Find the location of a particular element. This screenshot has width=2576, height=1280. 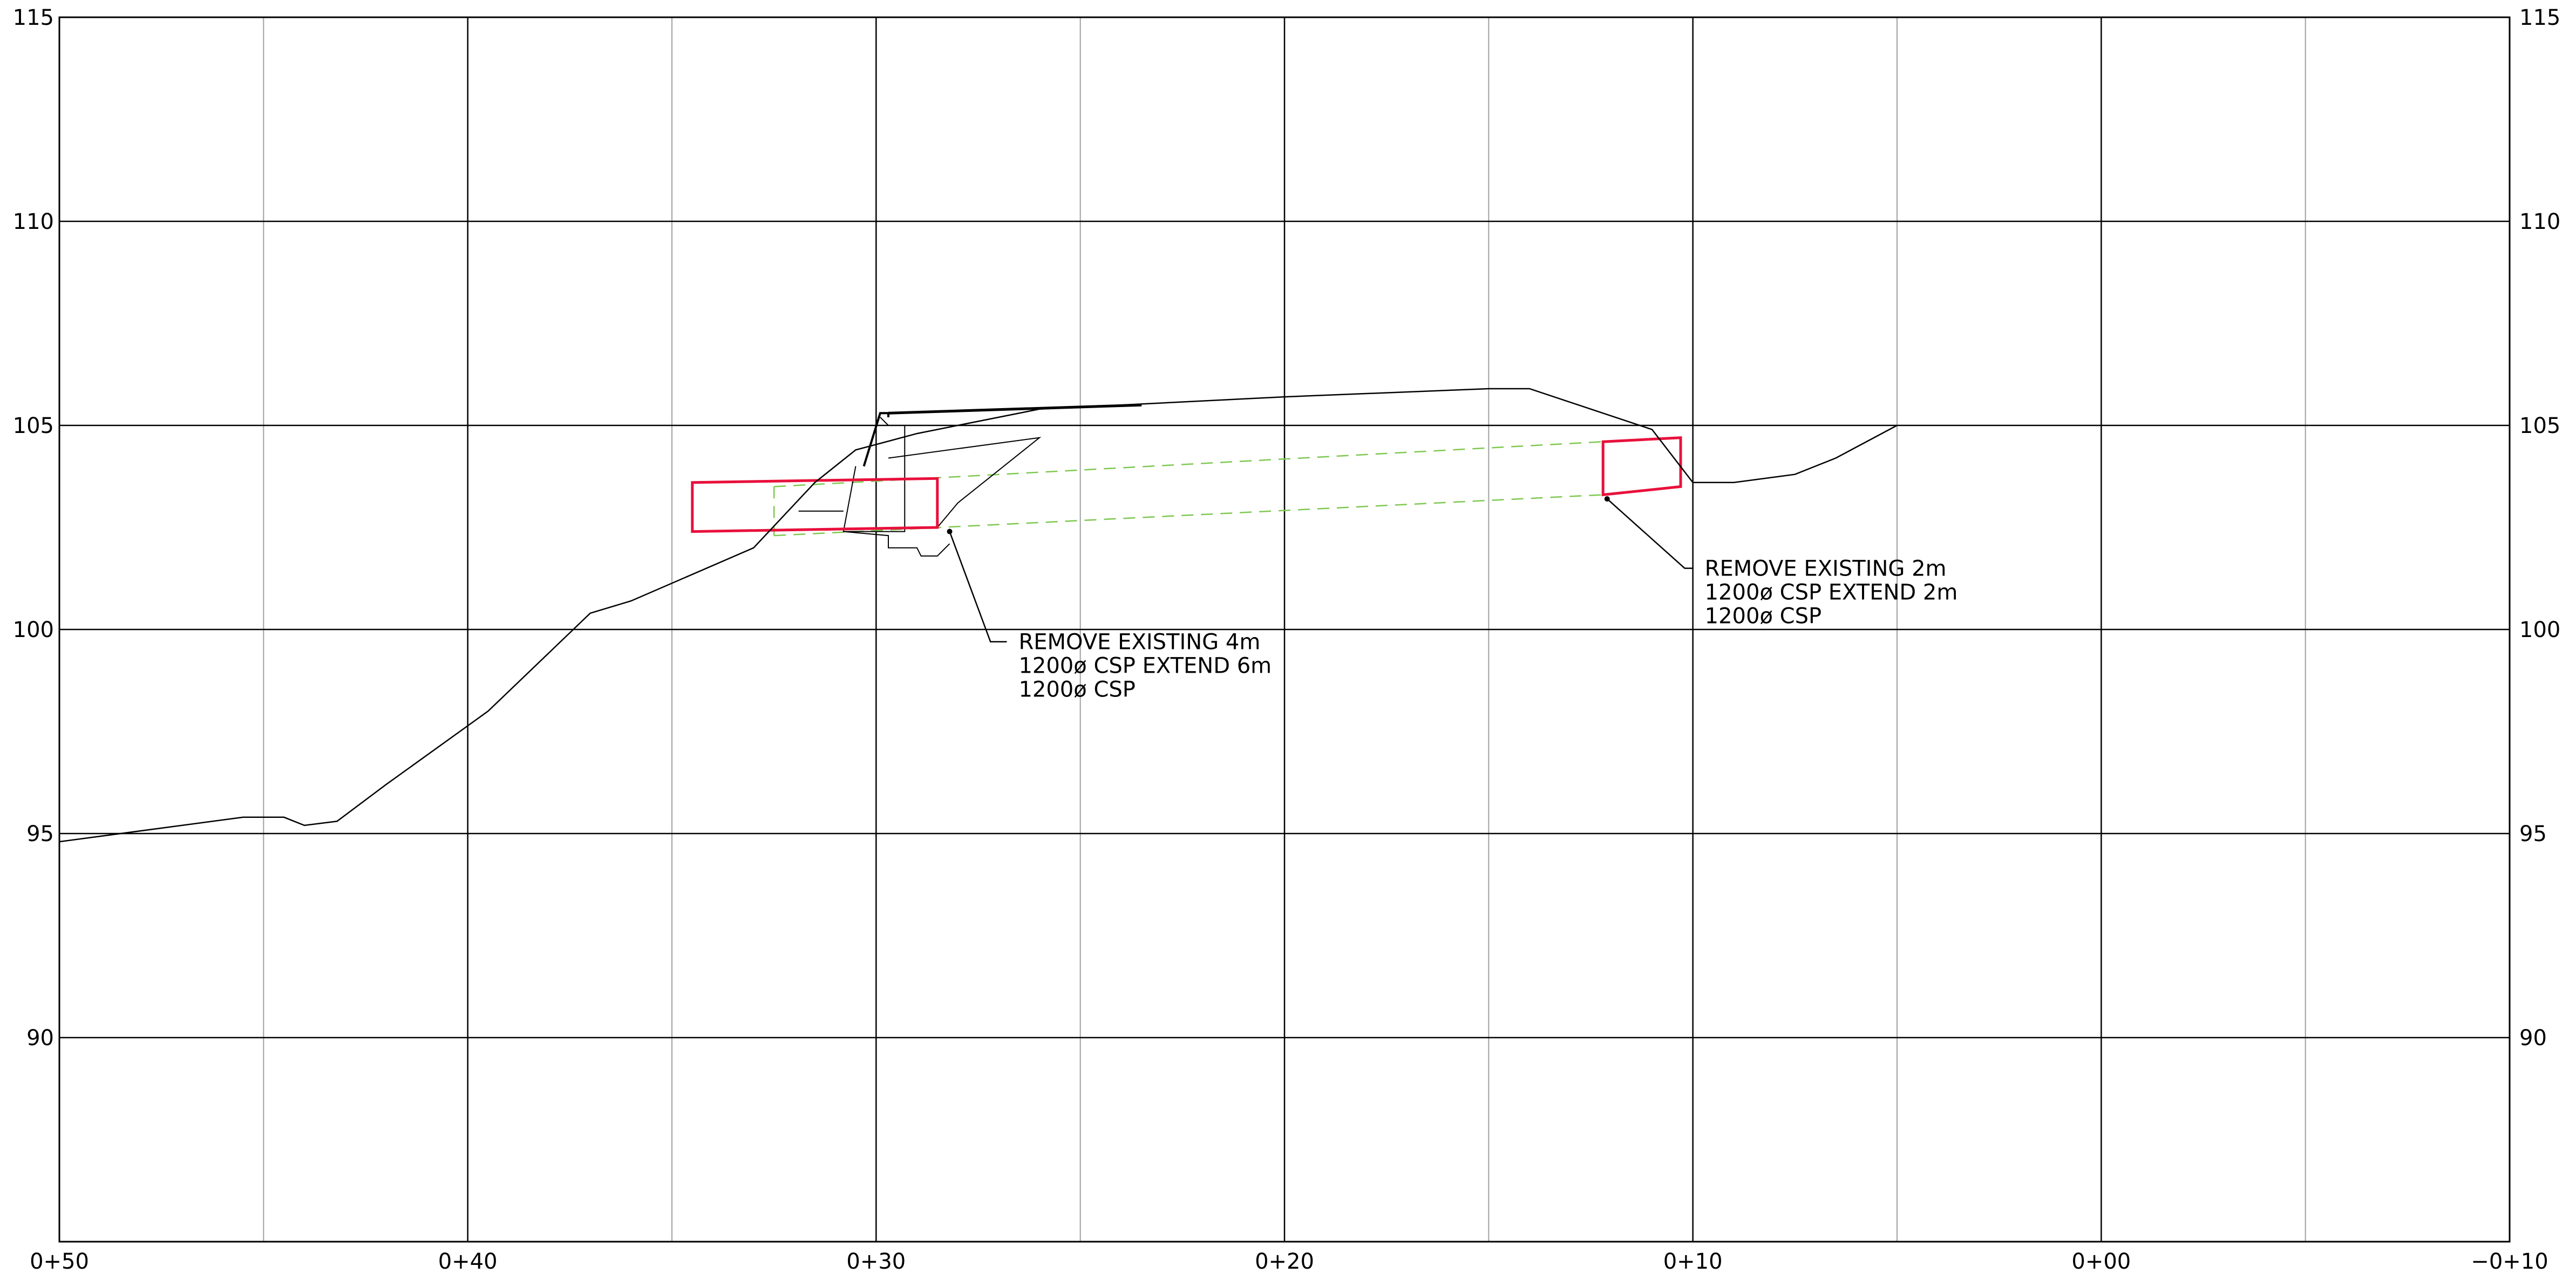

existing-pipe-base is located at coordinates (896, 544).